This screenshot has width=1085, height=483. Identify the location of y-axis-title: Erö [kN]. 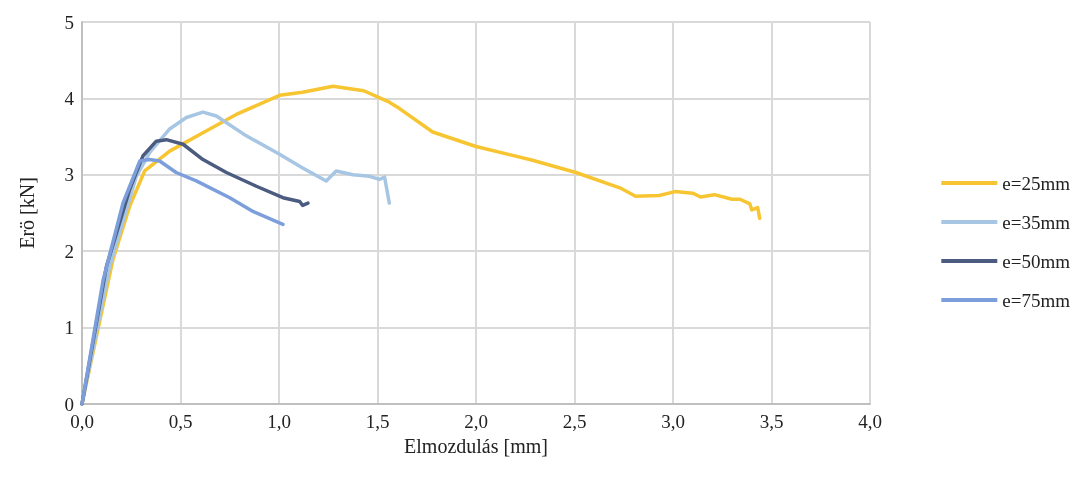
(27, 213).